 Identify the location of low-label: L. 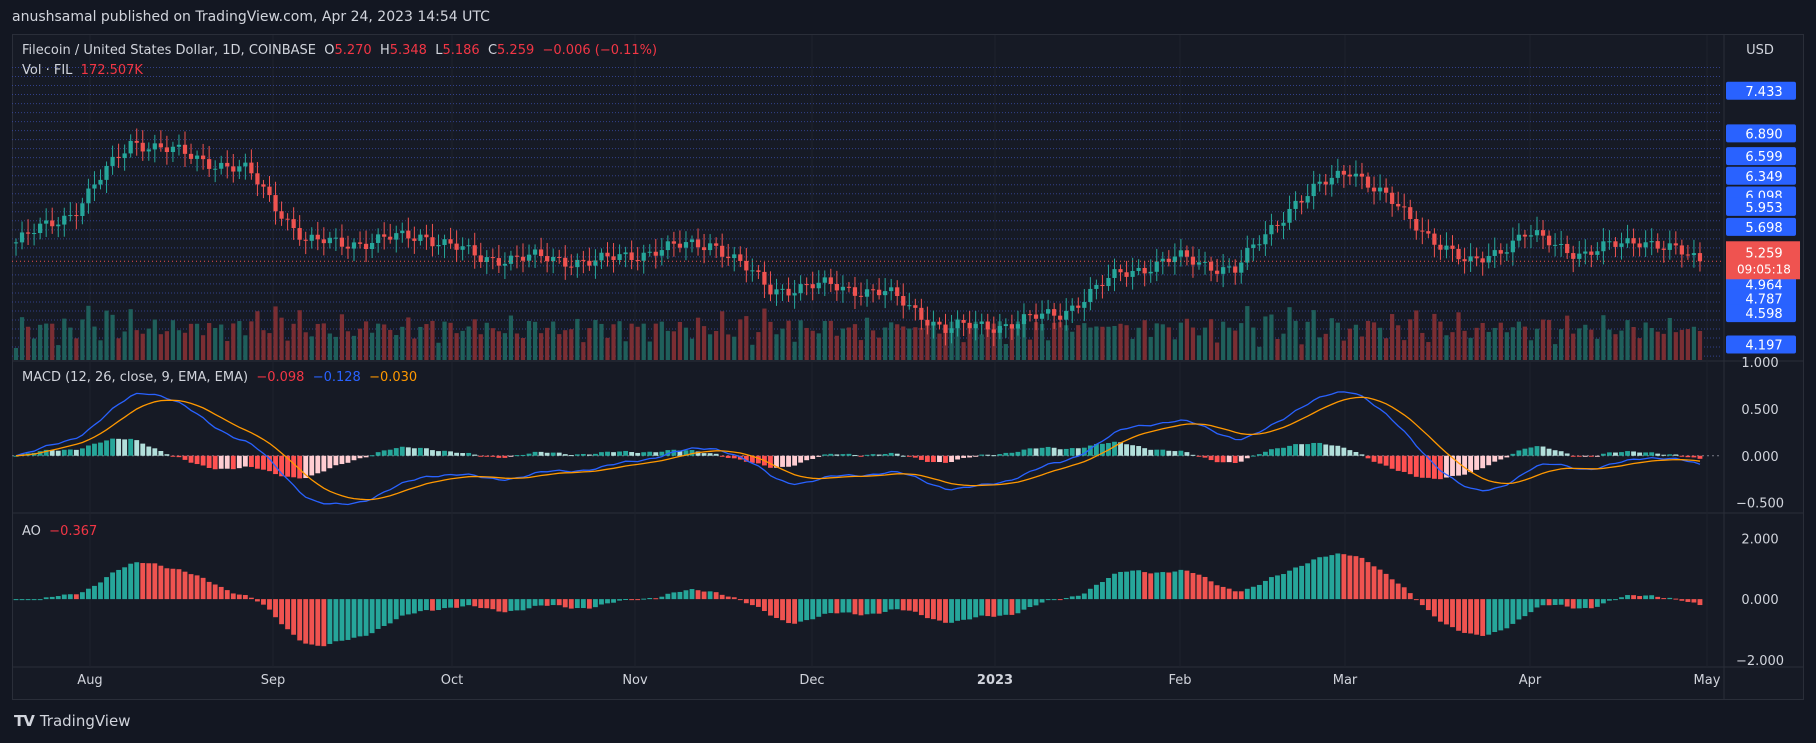
(439, 50).